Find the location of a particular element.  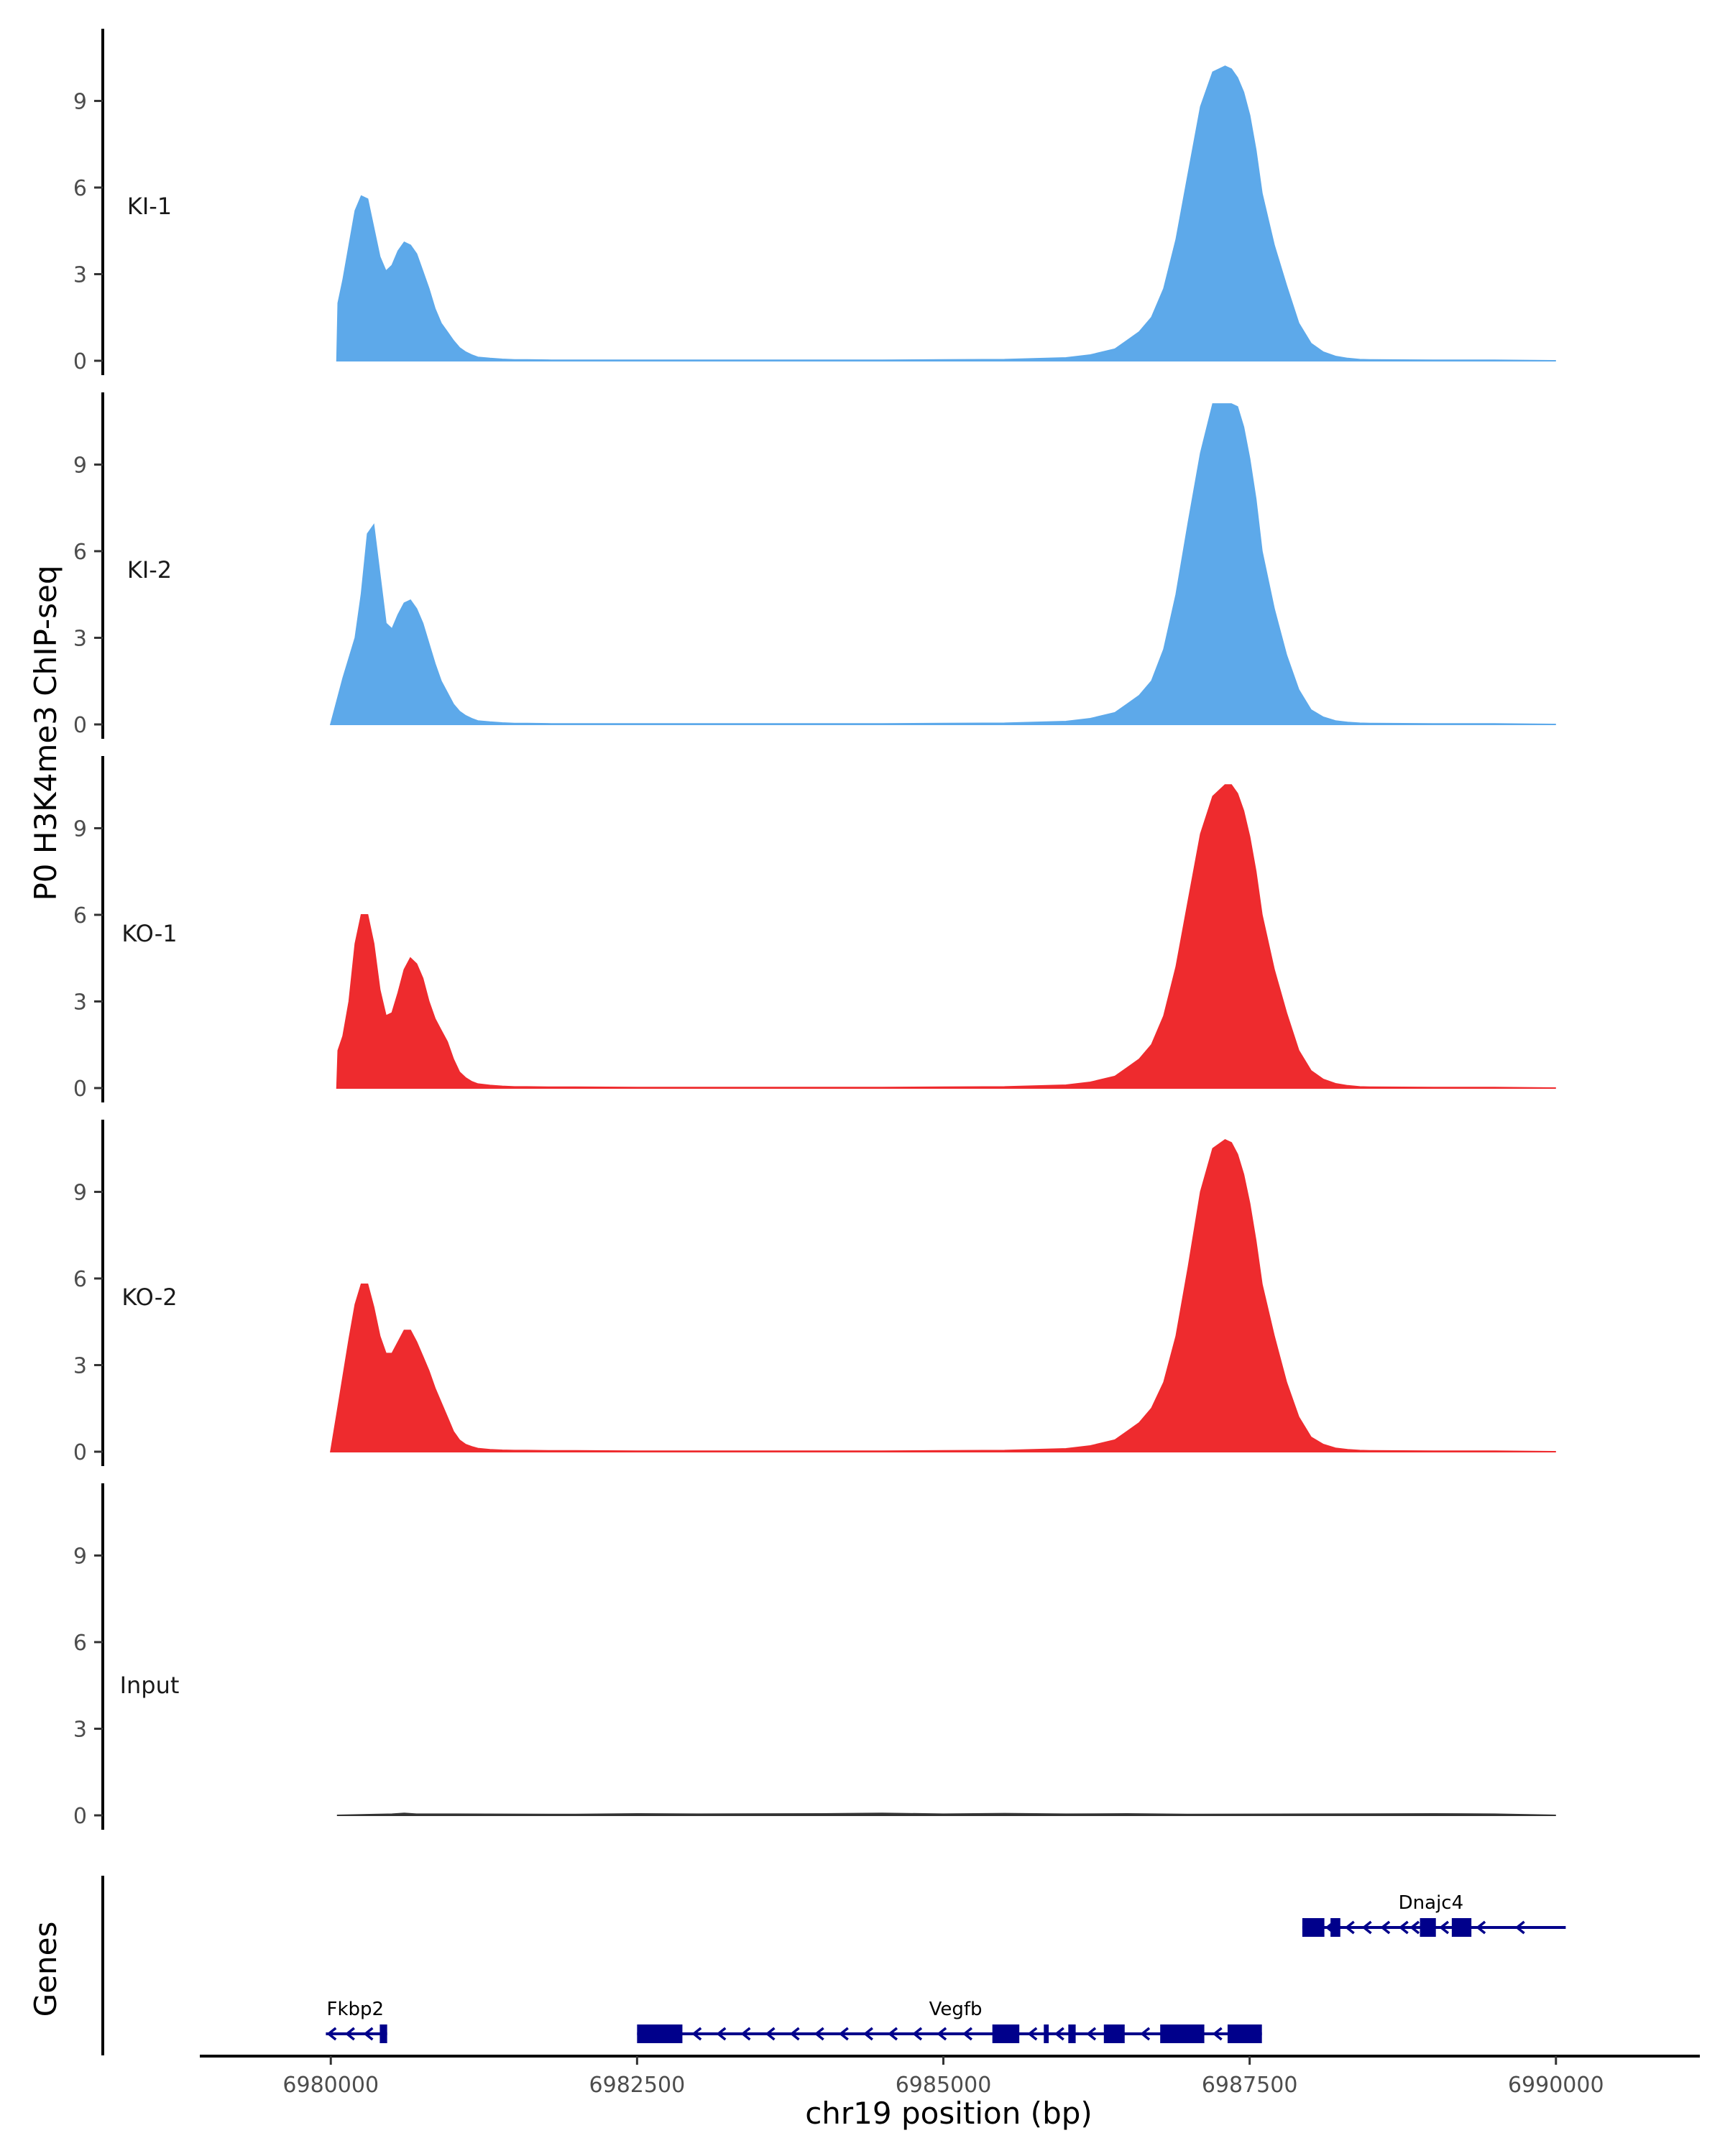

track-ko-1: 0 3 6 9 KO-1 is located at coordinates (814, 929).